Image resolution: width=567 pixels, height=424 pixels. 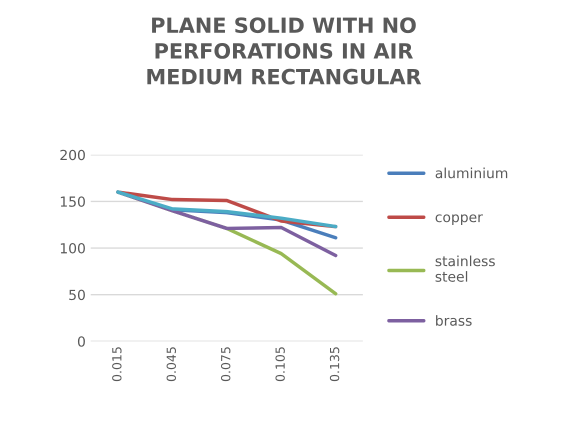 I want to click on x-tick-label: 0.135, so click(x=335, y=364).